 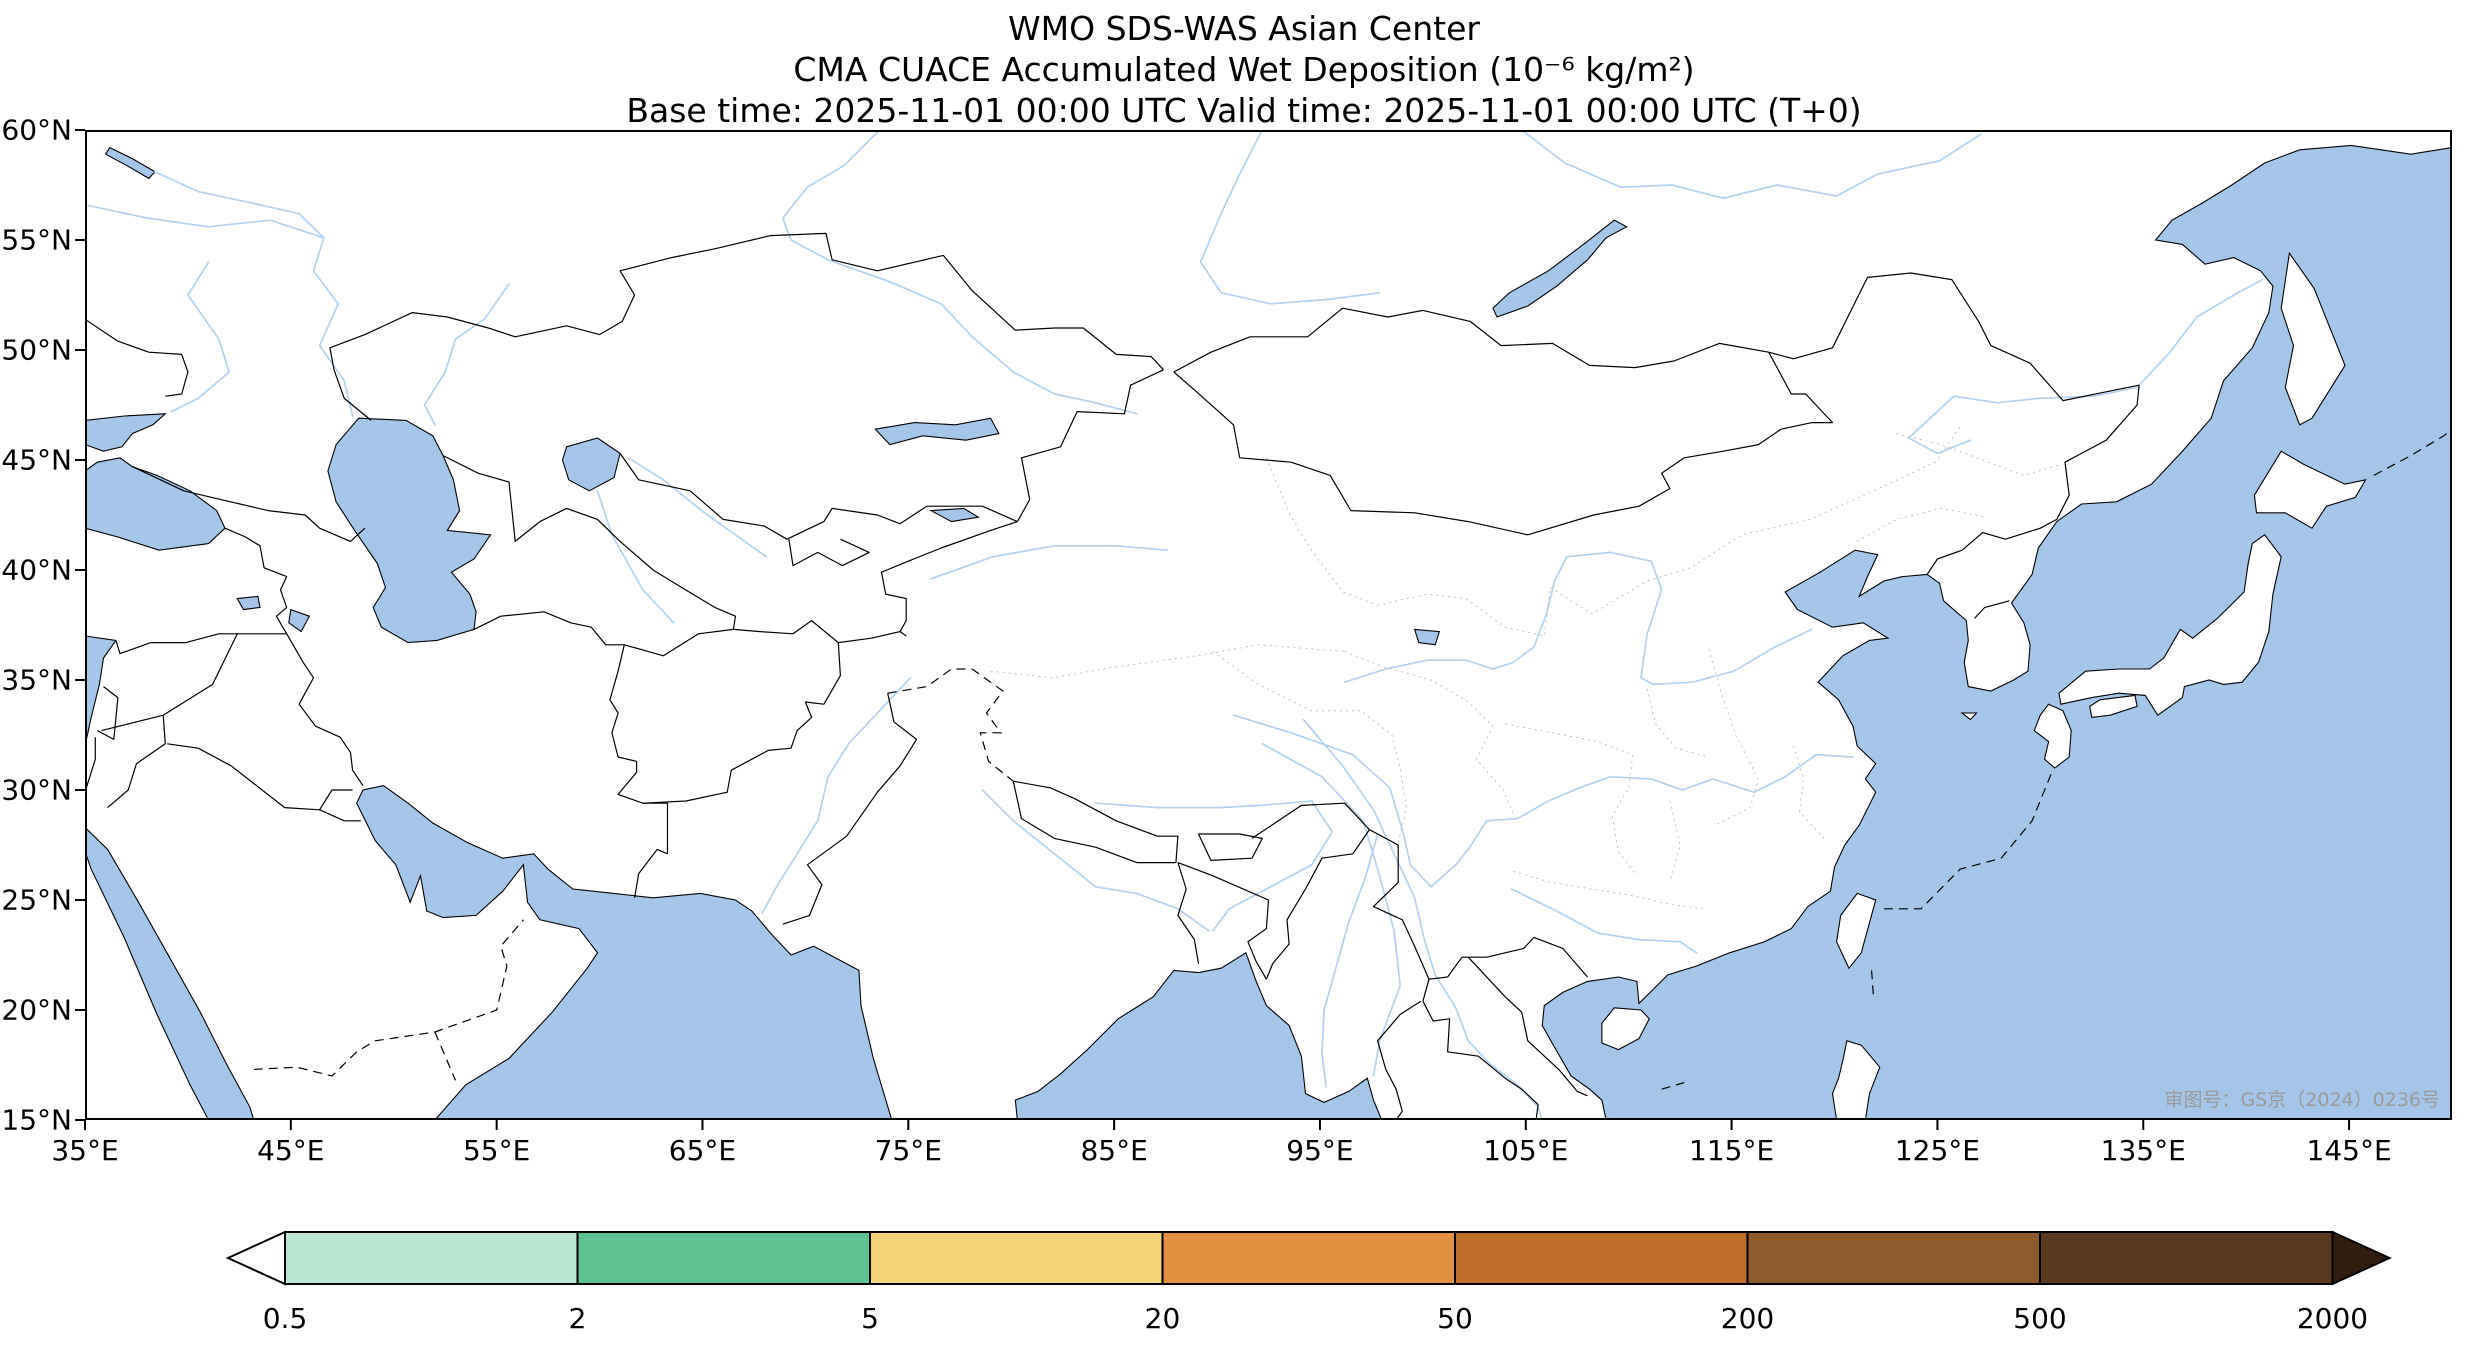 I want to click on colorbar-right-arrow, so click(x=2361, y=1258).